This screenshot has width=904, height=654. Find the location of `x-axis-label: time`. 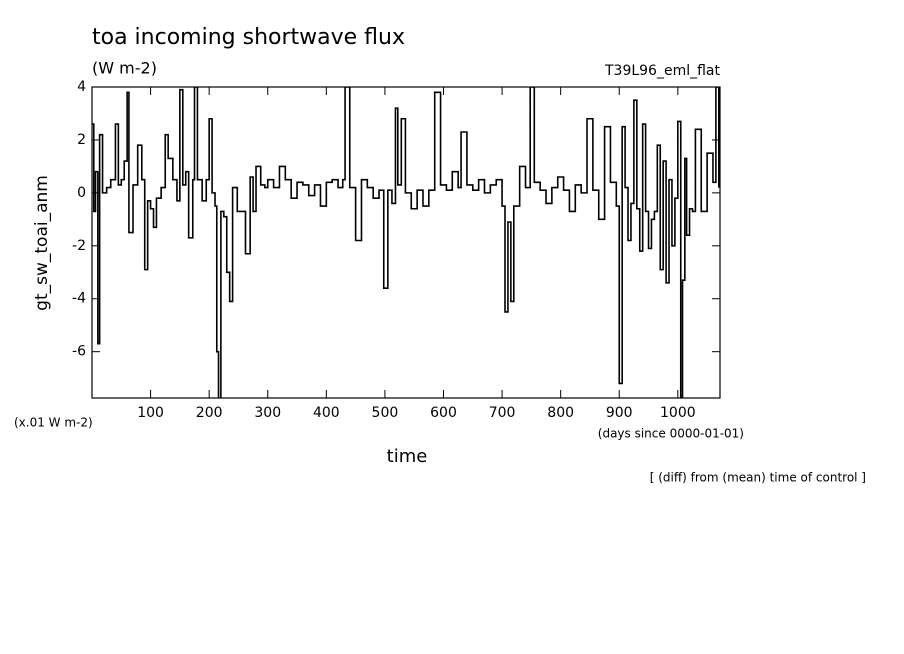

x-axis-label: time is located at coordinates (407, 456).